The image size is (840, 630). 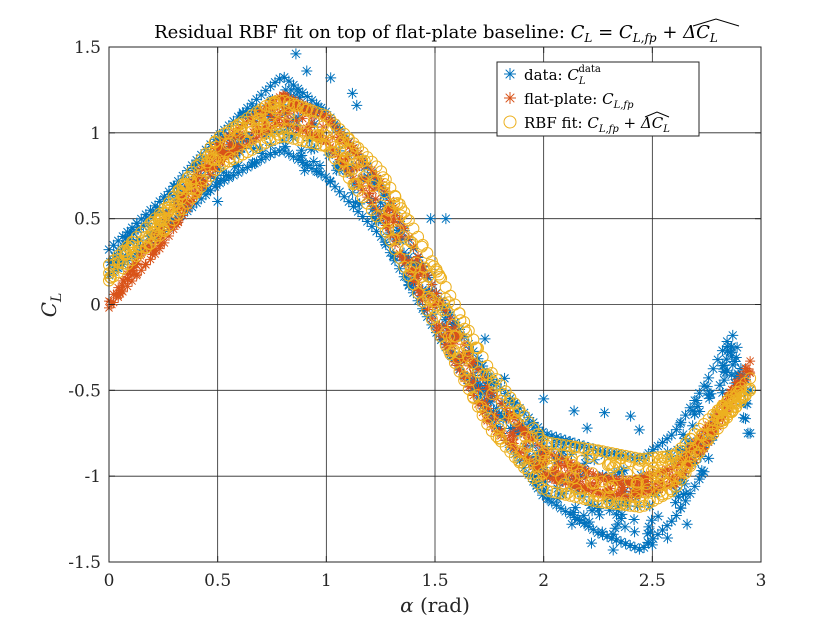 I want to click on legend-marker-rbf-fit, so click(x=510, y=122).